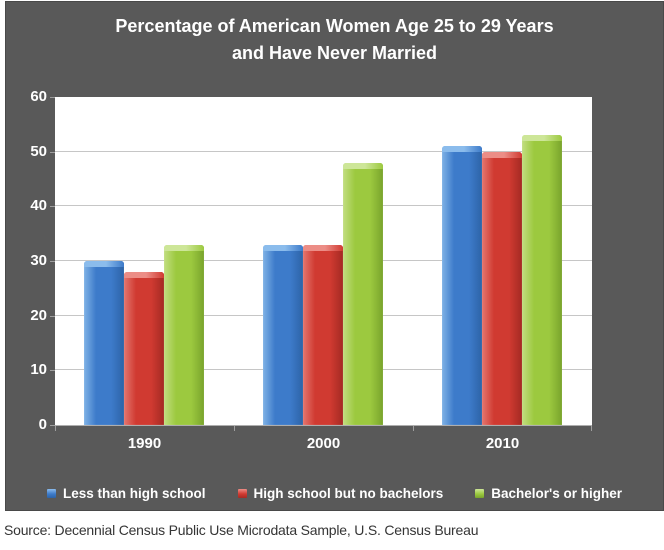 This screenshot has width=664, height=550. I want to click on legend-item-bachelor-s-or-higher: Bachelor's or higher, so click(548, 493).